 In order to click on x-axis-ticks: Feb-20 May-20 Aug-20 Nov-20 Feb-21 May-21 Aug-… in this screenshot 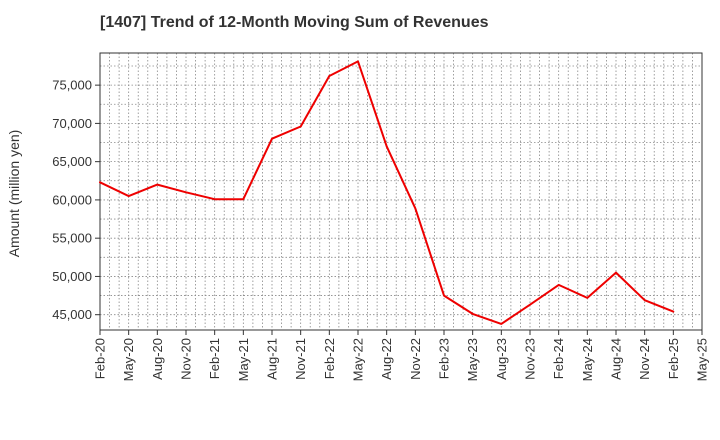, I will do `click(401, 355)`.